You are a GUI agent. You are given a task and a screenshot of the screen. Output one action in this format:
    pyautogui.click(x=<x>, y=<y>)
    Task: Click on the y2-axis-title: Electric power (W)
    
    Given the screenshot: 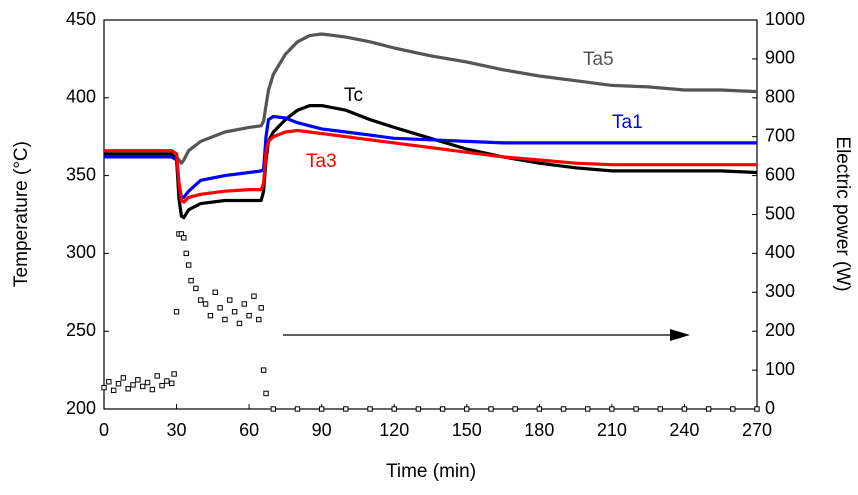 What is the action you would take?
    pyautogui.click(x=842, y=213)
    